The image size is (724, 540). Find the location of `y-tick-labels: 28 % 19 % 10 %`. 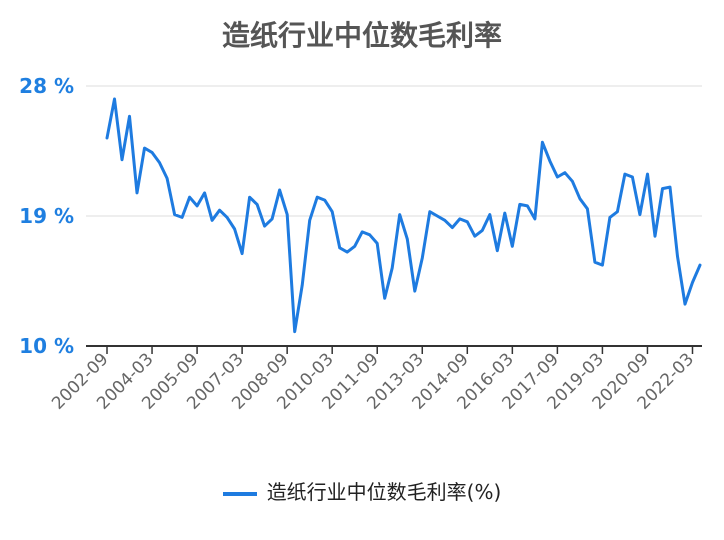

y-tick-labels: 28 % 19 % 10 % is located at coordinates (46, 216).